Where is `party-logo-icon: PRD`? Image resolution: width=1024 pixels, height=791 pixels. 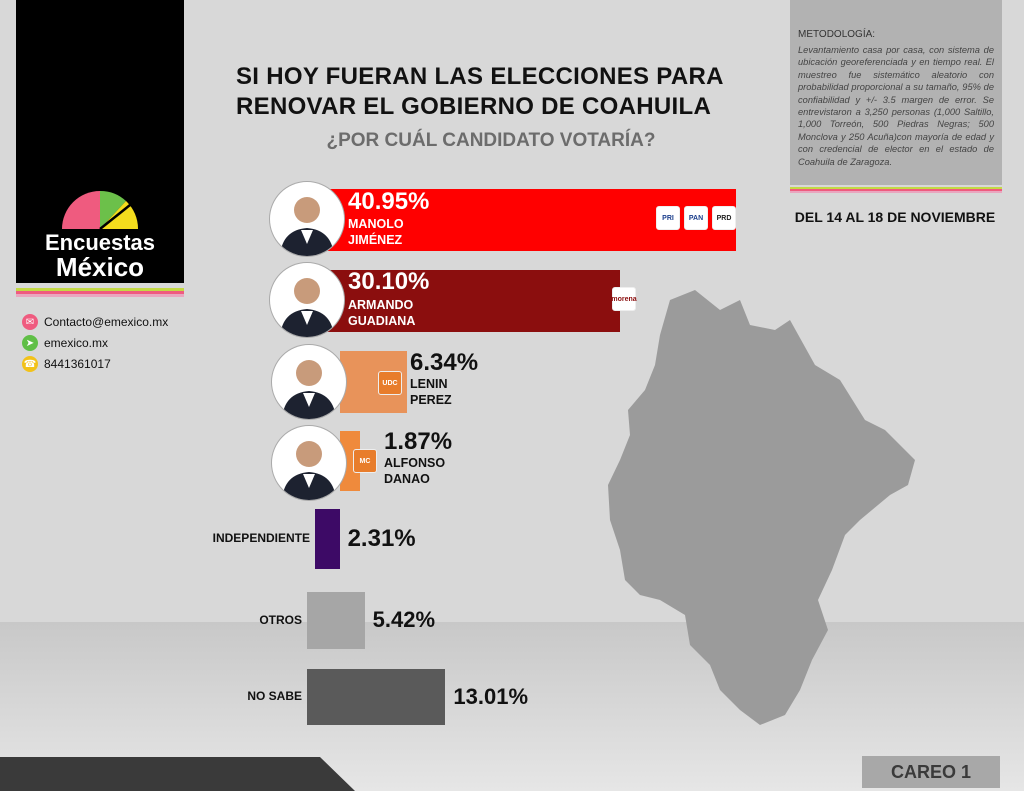
party-logo-icon: PRD is located at coordinates (724, 218).